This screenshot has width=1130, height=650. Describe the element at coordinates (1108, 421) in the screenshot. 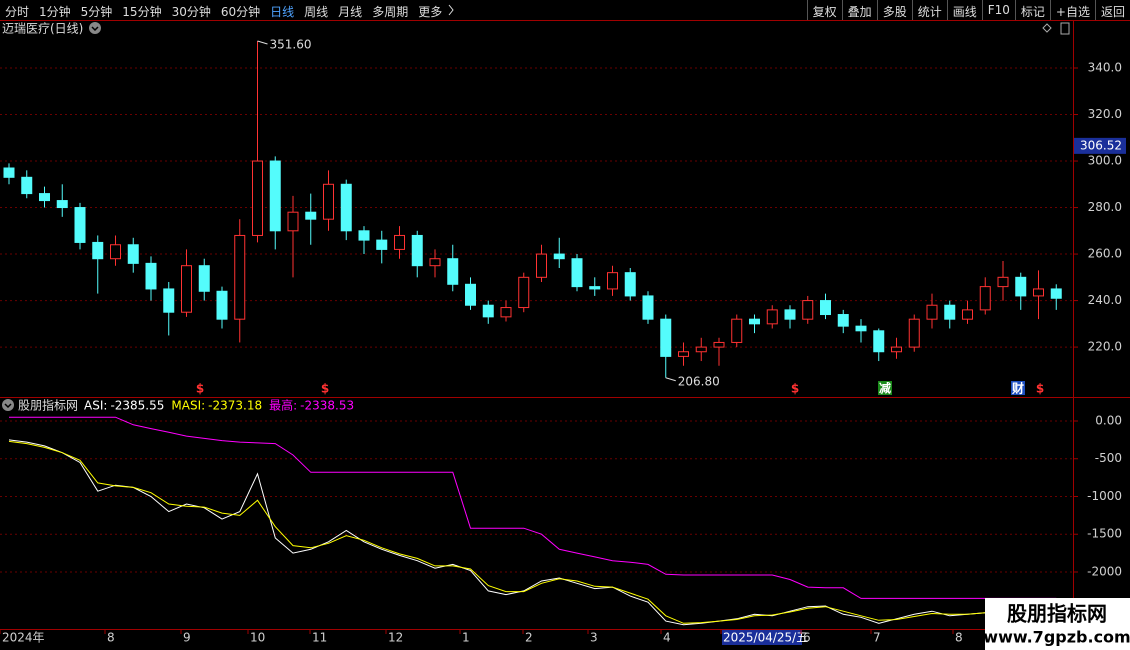

I see `y-tick-label: 0.00` at that location.